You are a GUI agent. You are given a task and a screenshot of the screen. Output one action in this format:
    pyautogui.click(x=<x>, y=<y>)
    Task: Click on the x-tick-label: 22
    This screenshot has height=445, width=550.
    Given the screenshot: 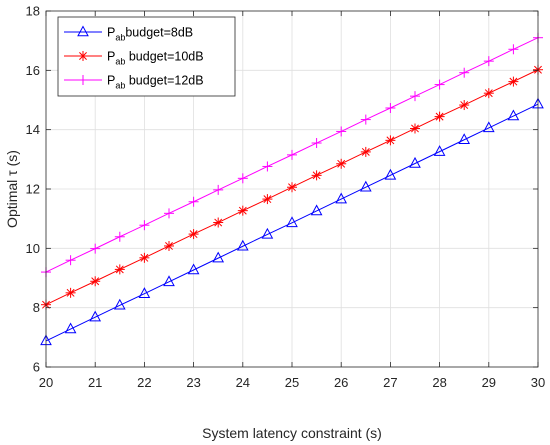 What is the action you would take?
    pyautogui.click(x=144, y=382)
    